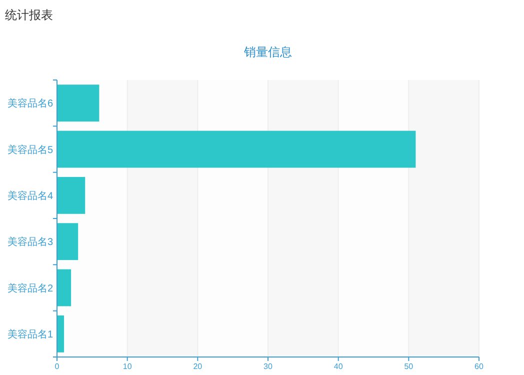 This screenshot has height=375, width=524. What do you see at coordinates (479, 366) in the screenshot?
I see `x-tick-label: 60` at bounding box center [479, 366].